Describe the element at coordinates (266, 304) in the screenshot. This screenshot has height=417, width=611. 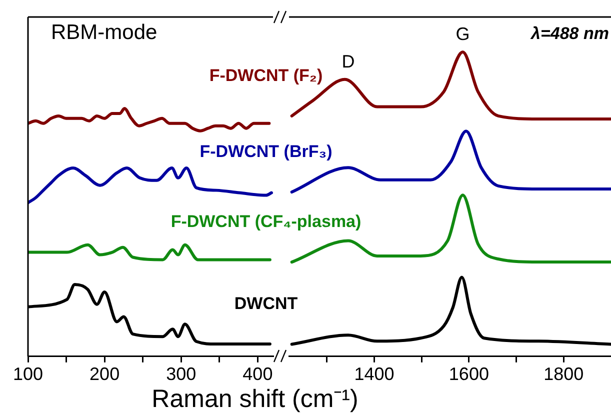
I see `series-label: DWCNT` at that location.